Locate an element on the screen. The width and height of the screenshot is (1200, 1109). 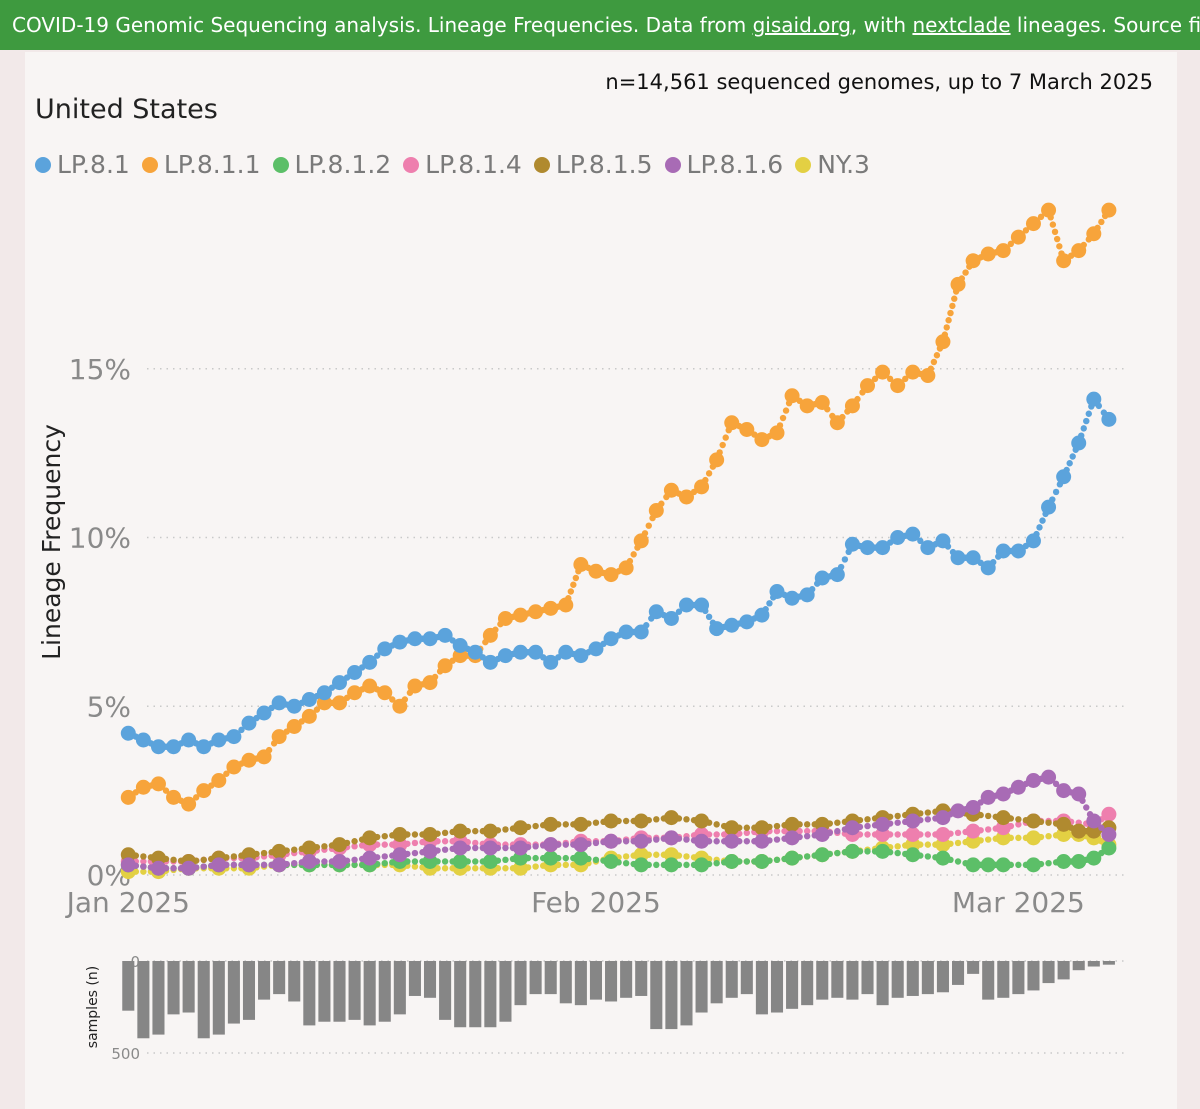
legend-label: LP.8.1.2 is located at coordinates (343, 164).